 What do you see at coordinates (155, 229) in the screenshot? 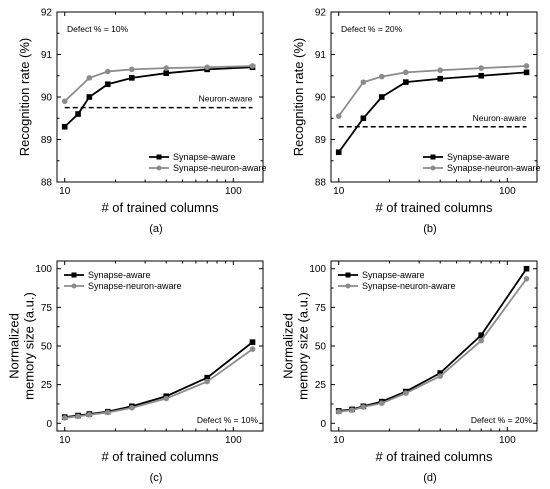
I see `panel-caption: (a)` at bounding box center [155, 229].